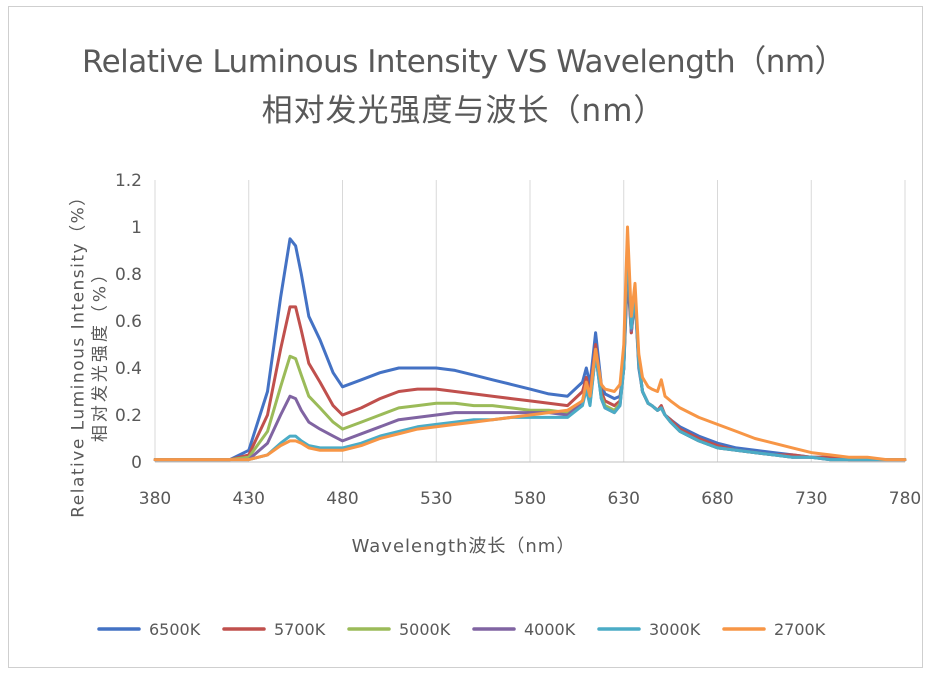  What do you see at coordinates (717, 499) in the screenshot?
I see `x-tick-label: 680` at bounding box center [717, 499].